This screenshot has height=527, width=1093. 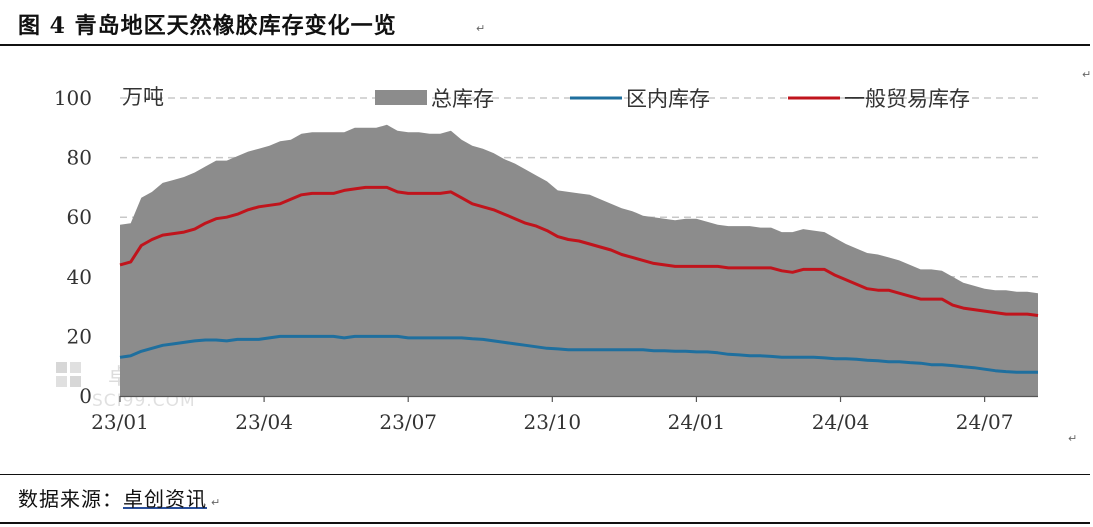 I want to click on x-tick-label: 23/01, so click(x=120, y=422).